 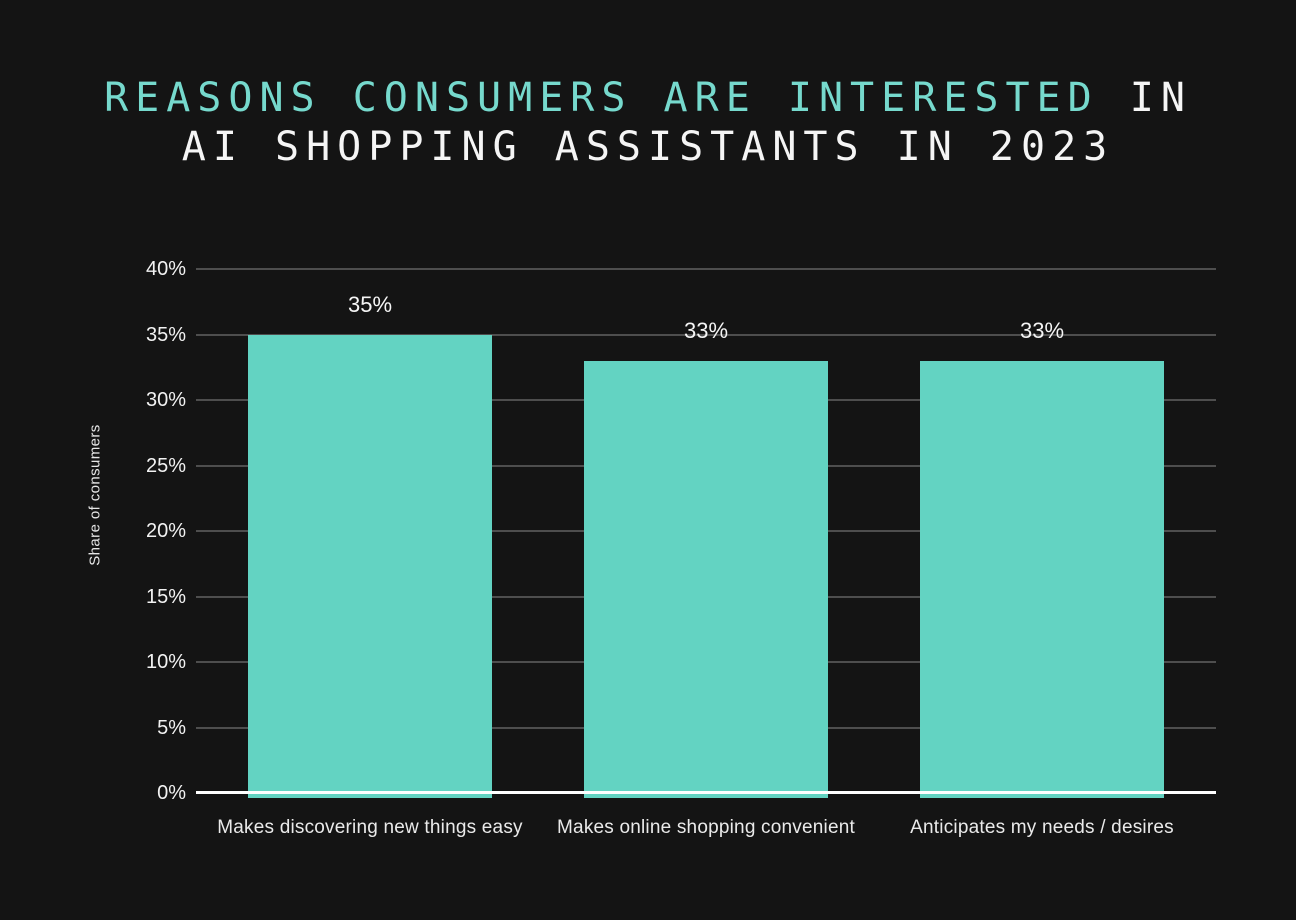 I want to click on x-category-label: Anticipates my needs / desires, so click(x=1042, y=827).